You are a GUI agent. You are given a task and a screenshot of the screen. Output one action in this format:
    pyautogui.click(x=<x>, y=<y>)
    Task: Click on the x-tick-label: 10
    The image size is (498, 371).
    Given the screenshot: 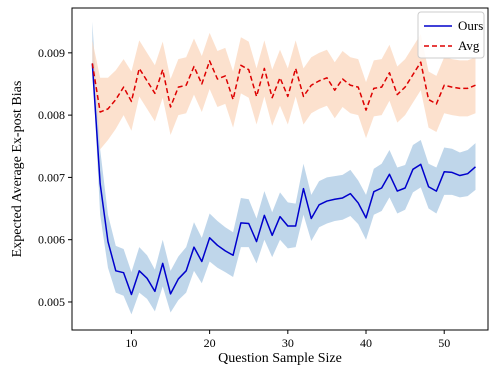 What is the action you would take?
    pyautogui.click(x=131, y=343)
    